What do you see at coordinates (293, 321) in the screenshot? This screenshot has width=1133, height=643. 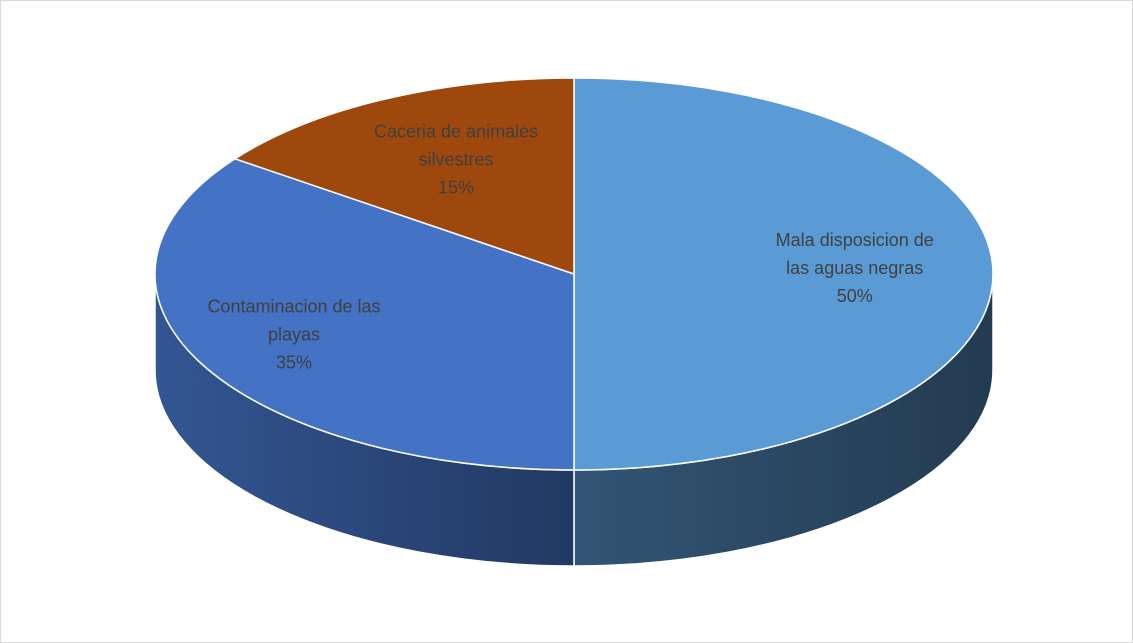 I see `data-label-name: Contaminacion de las playas` at bounding box center [293, 321].